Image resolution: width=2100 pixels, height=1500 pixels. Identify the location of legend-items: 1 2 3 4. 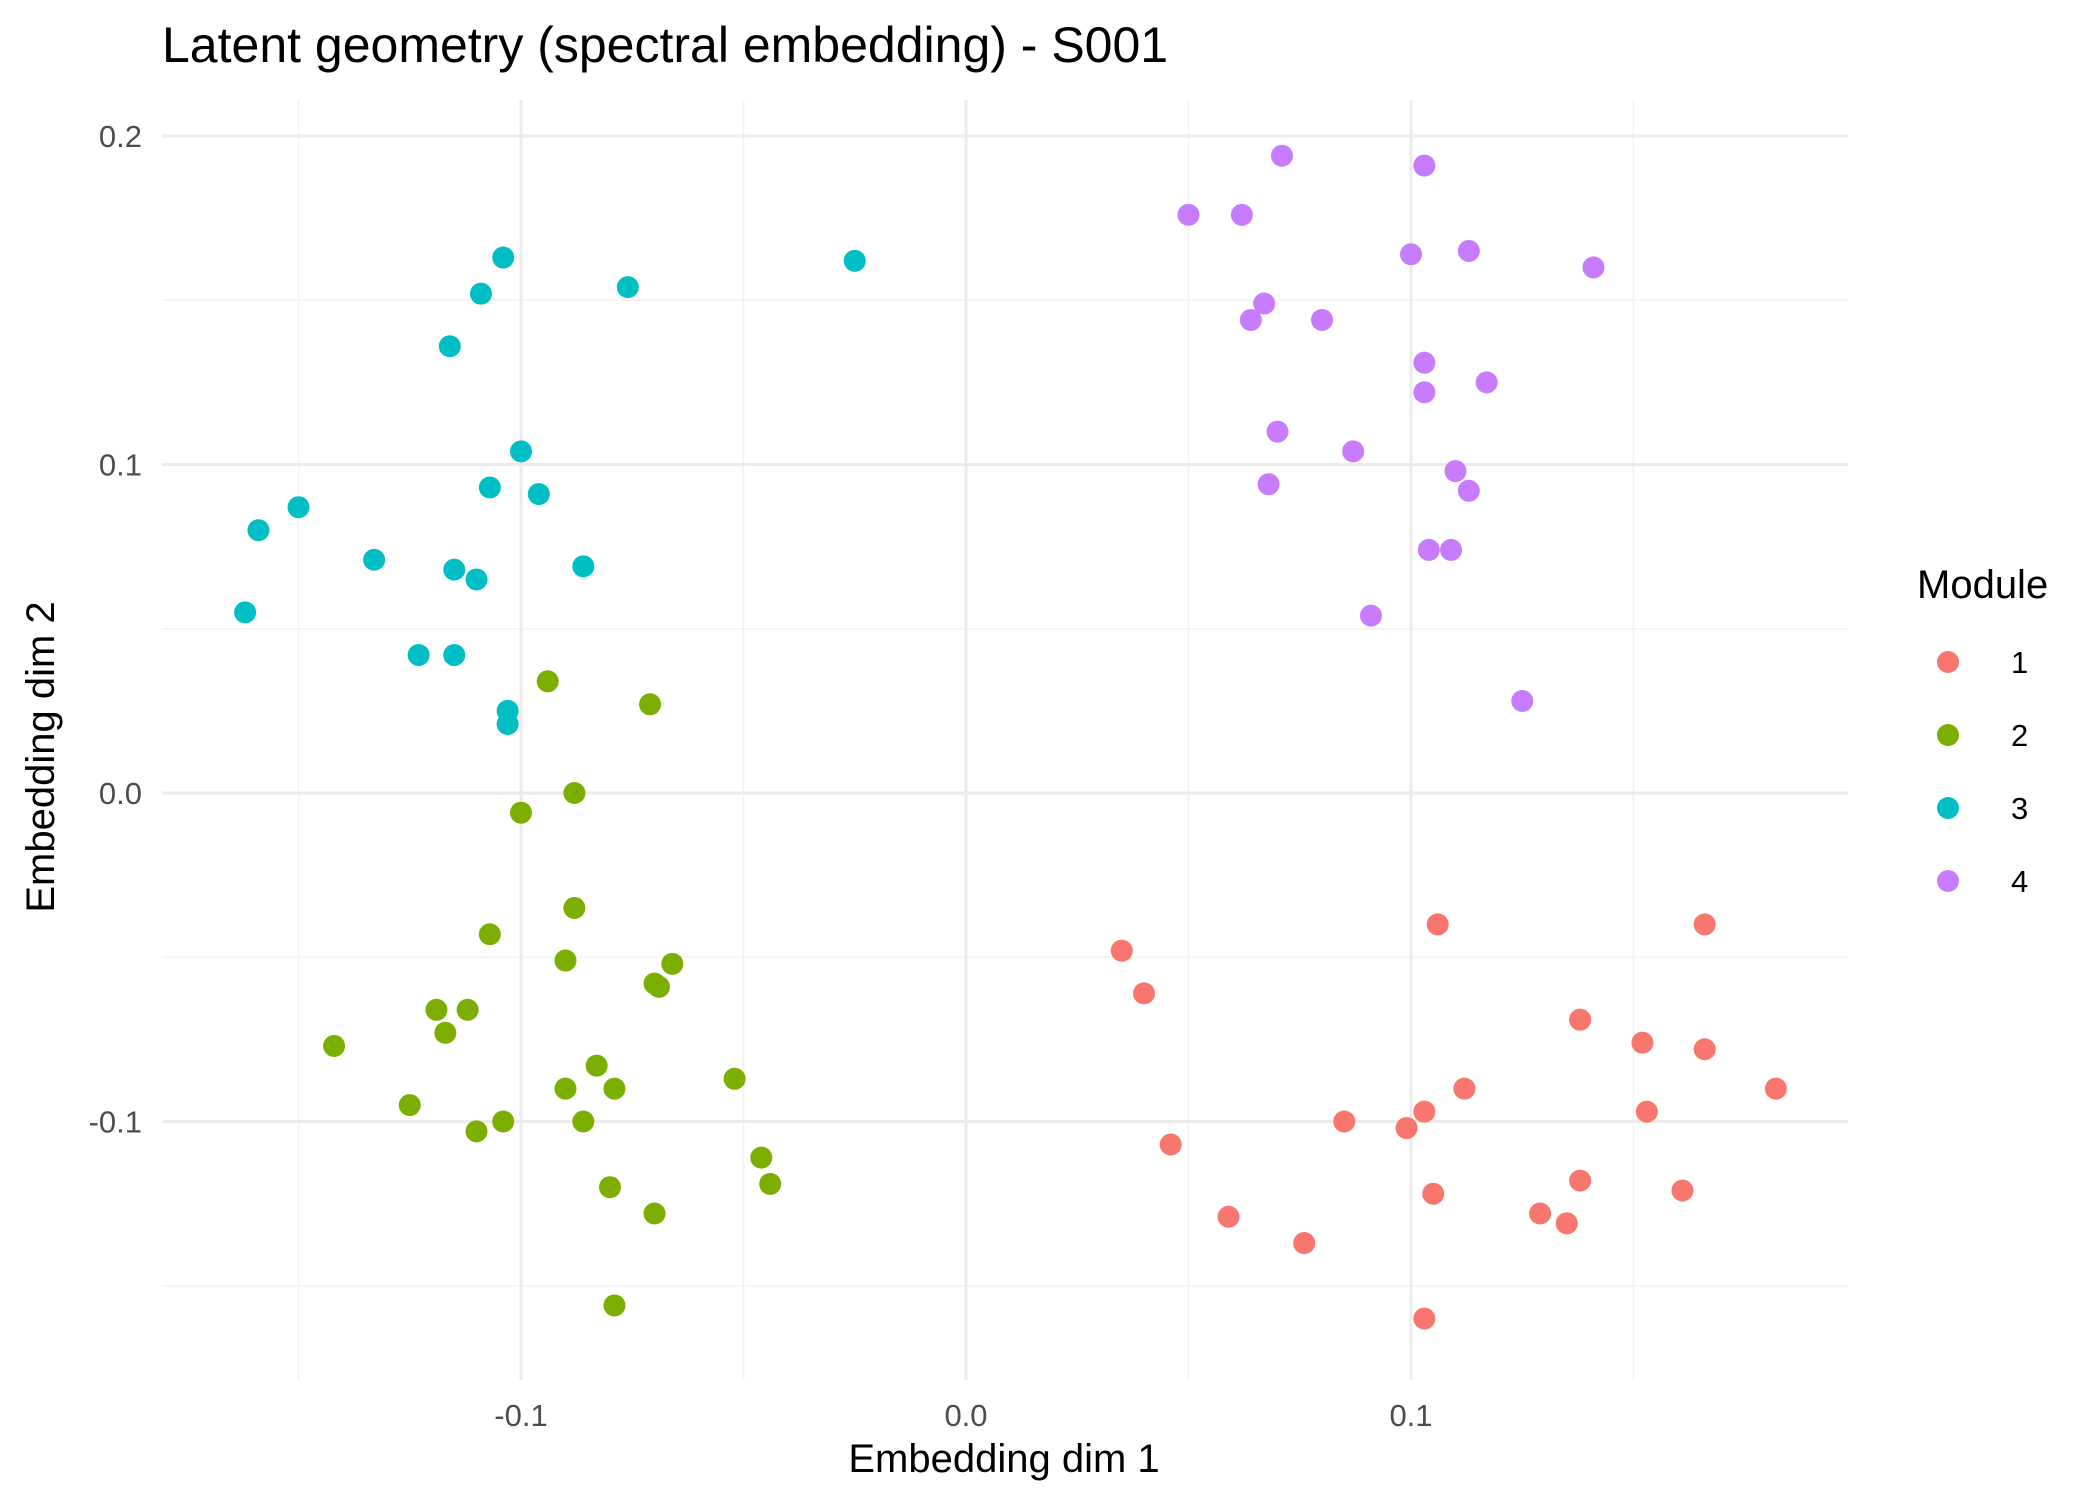
(1982, 772).